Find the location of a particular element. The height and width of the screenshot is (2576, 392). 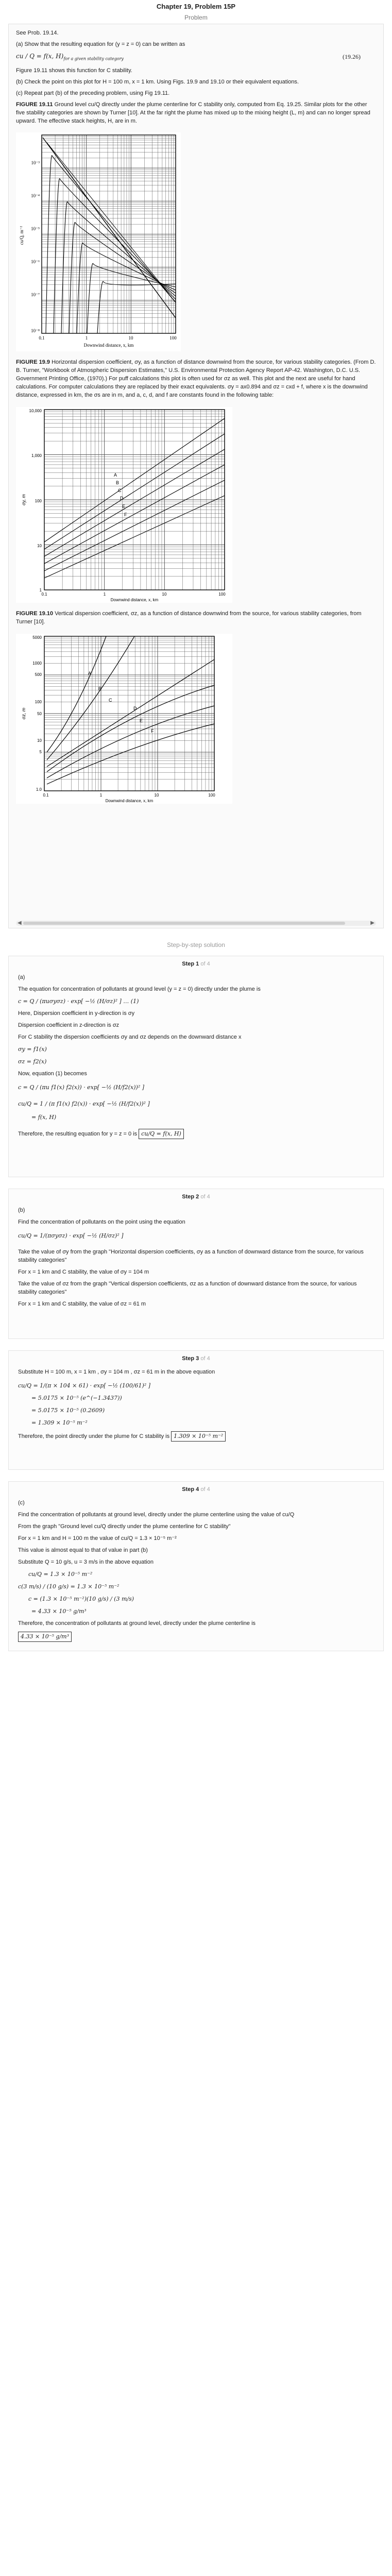

equation-number: (19.26) is located at coordinates (352, 56).